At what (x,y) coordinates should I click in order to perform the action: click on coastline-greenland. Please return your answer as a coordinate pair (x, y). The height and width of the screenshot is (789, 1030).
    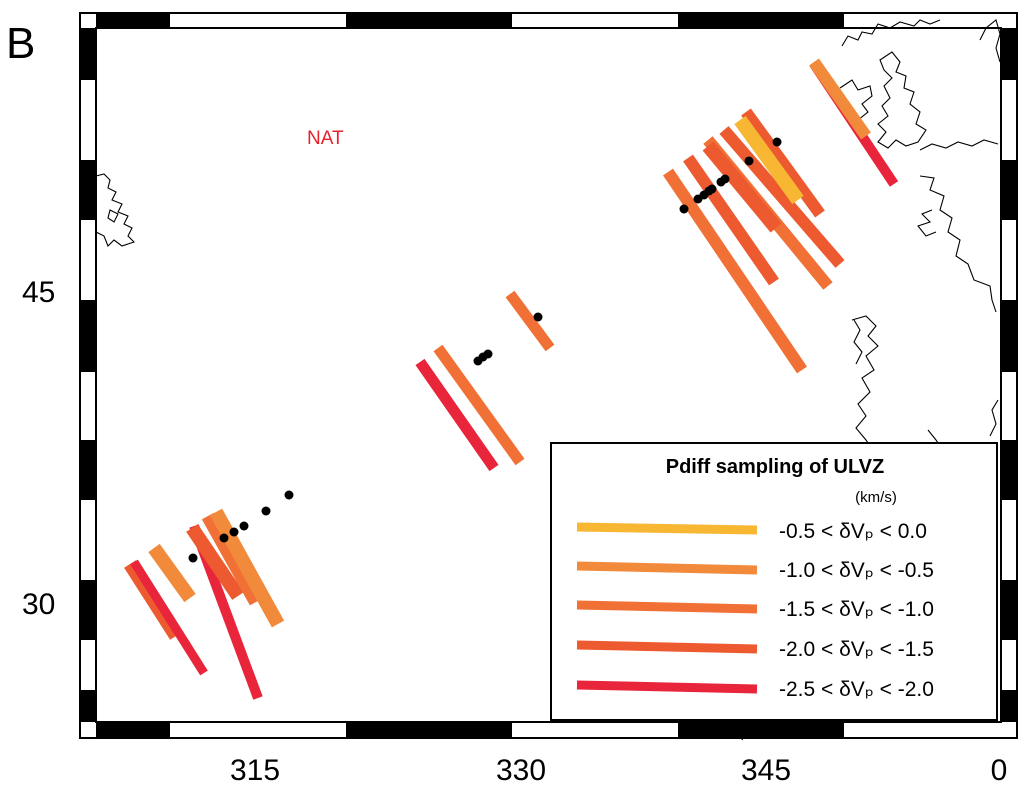
    Looking at the image, I should click on (115, 210).